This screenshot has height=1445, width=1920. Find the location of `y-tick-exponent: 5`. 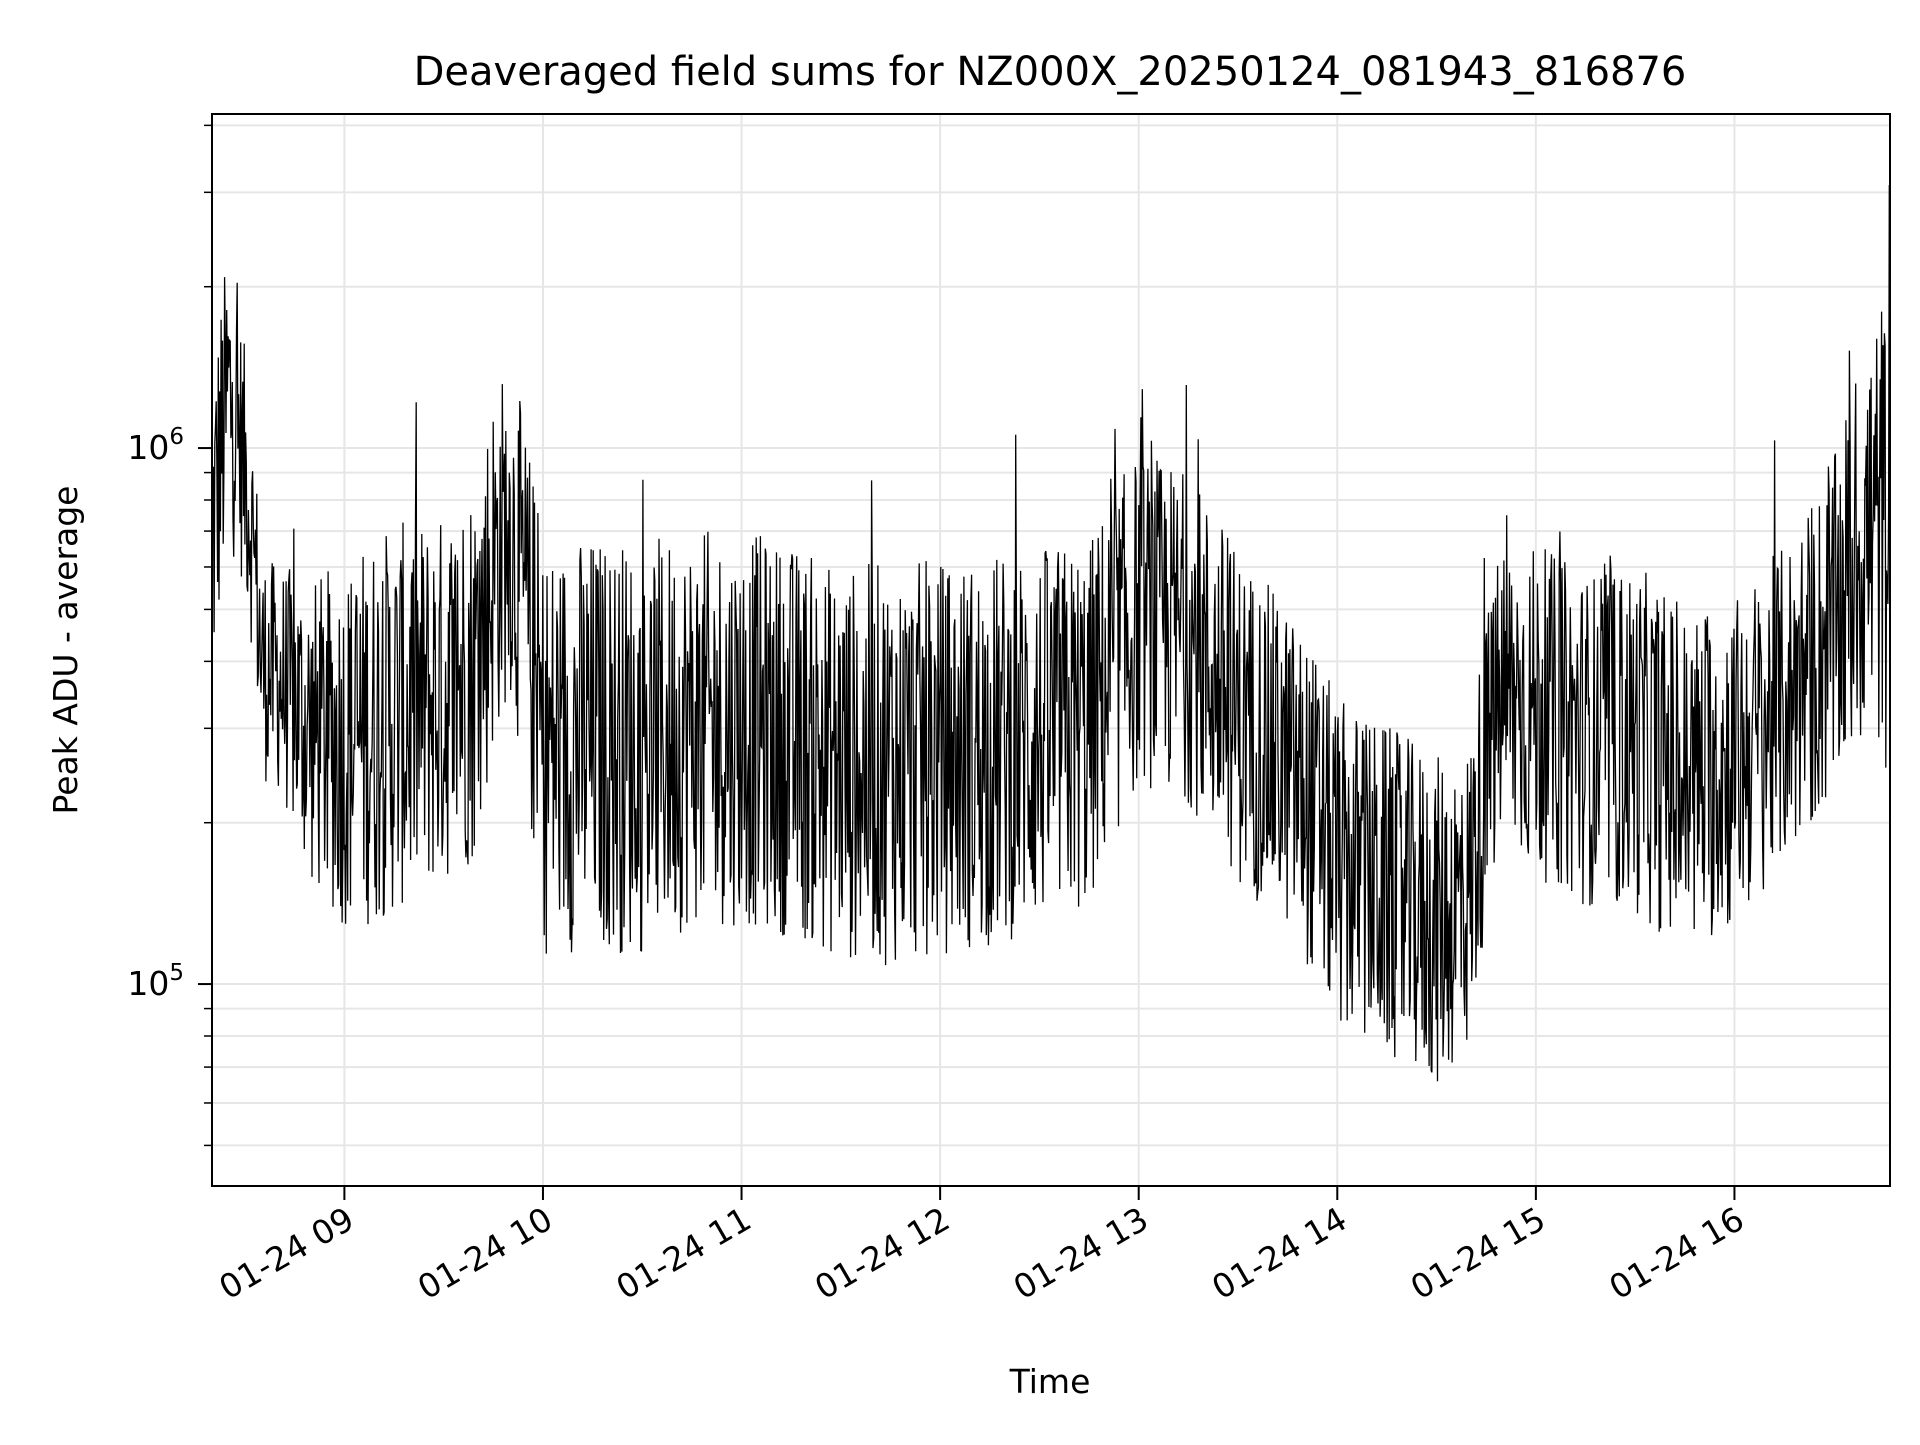

y-tick-exponent: 5 is located at coordinates (176, 973).